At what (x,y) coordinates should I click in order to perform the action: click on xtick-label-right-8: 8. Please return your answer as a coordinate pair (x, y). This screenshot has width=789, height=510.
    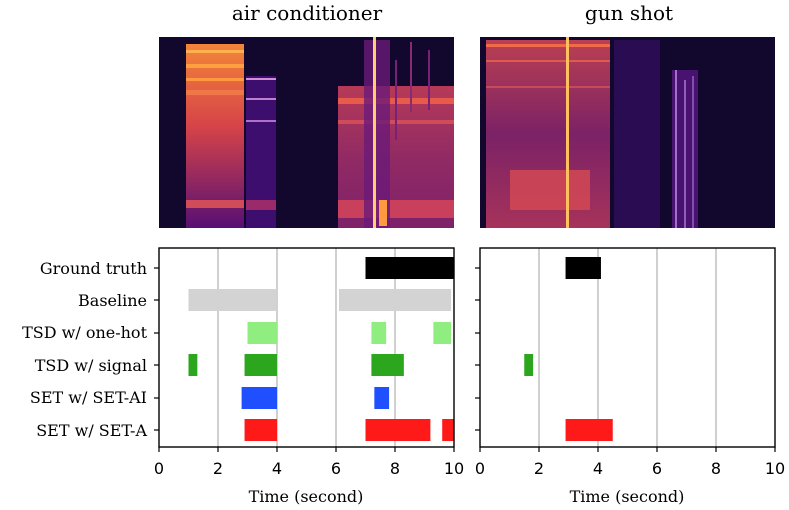
    Looking at the image, I should click on (716, 468).